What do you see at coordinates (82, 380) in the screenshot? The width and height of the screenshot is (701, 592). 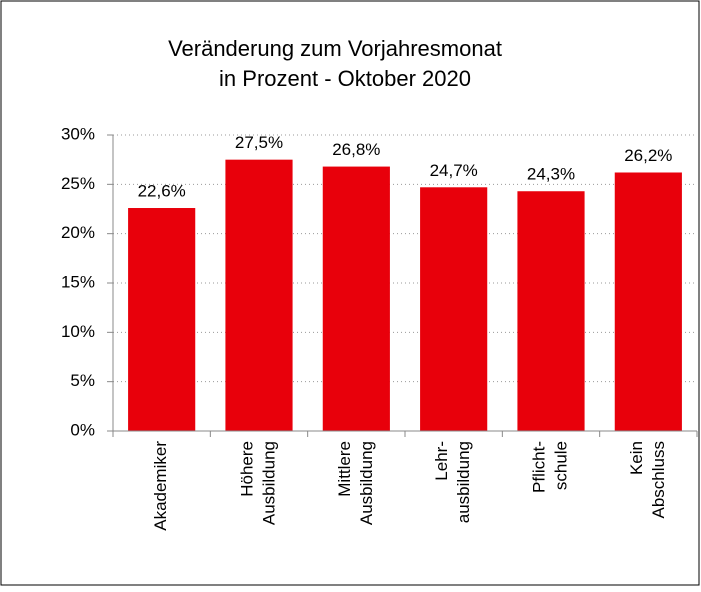 I see `y-tick-label: 5%` at bounding box center [82, 380].